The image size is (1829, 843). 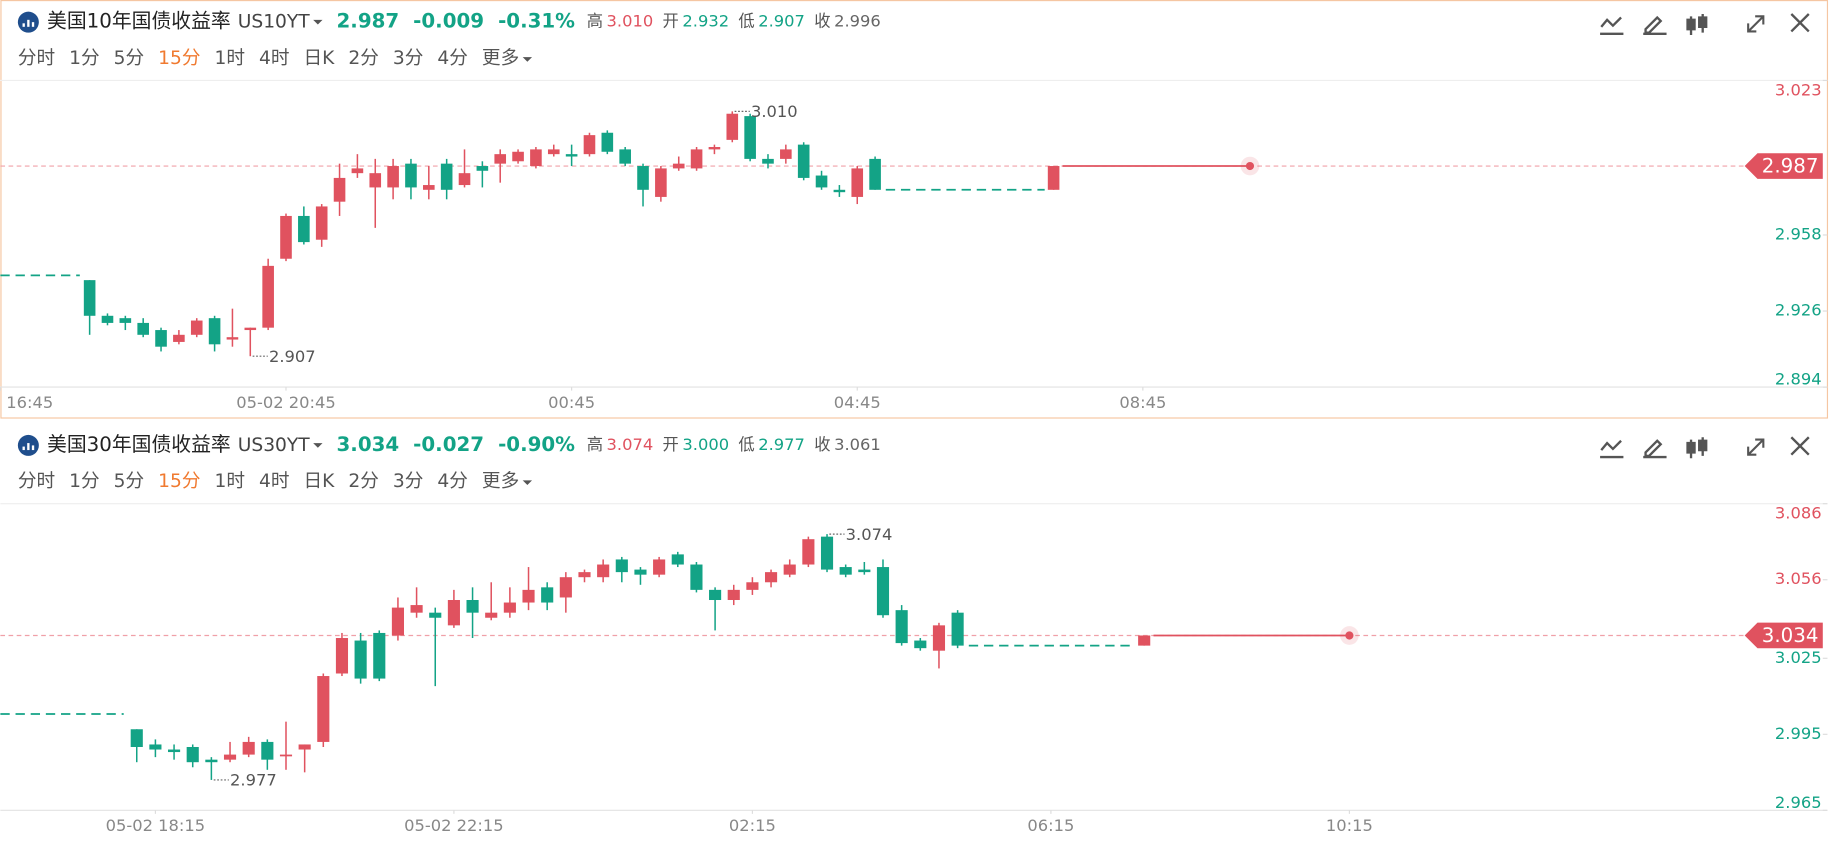 What do you see at coordinates (1783, 635) in the screenshot?
I see `last-price-tag` at bounding box center [1783, 635].